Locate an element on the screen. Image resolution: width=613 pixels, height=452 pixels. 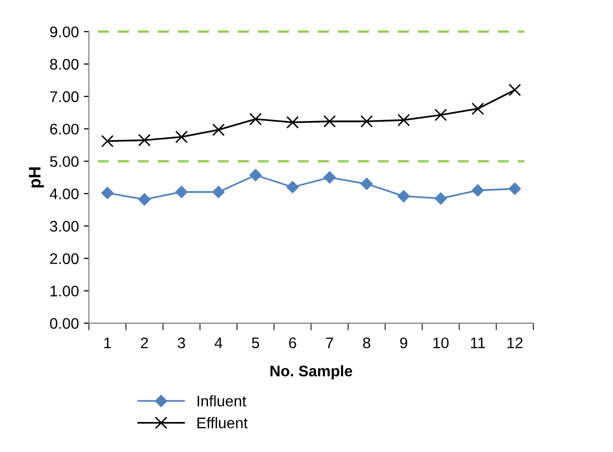
y-tick-label: 4.00 is located at coordinates (64, 194).